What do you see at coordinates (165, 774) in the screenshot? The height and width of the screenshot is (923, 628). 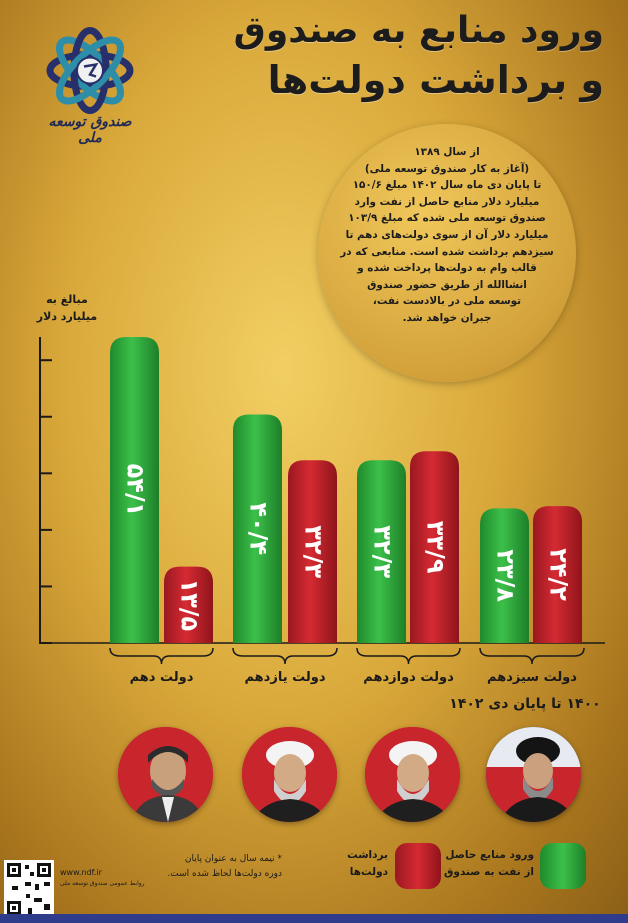 I see `portrait-ahmadinejad` at bounding box center [165, 774].